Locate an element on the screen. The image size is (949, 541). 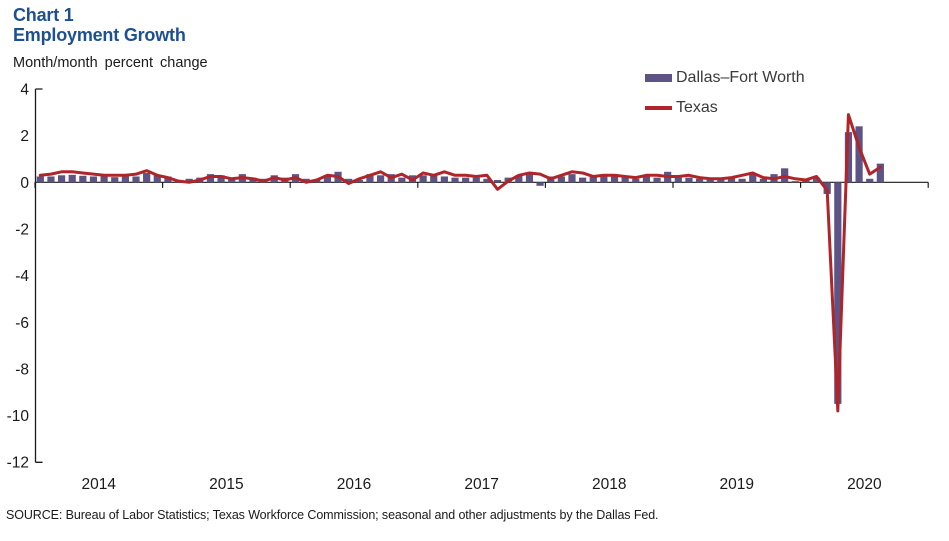
svg-text: -6 is located at coordinates (22, 323).